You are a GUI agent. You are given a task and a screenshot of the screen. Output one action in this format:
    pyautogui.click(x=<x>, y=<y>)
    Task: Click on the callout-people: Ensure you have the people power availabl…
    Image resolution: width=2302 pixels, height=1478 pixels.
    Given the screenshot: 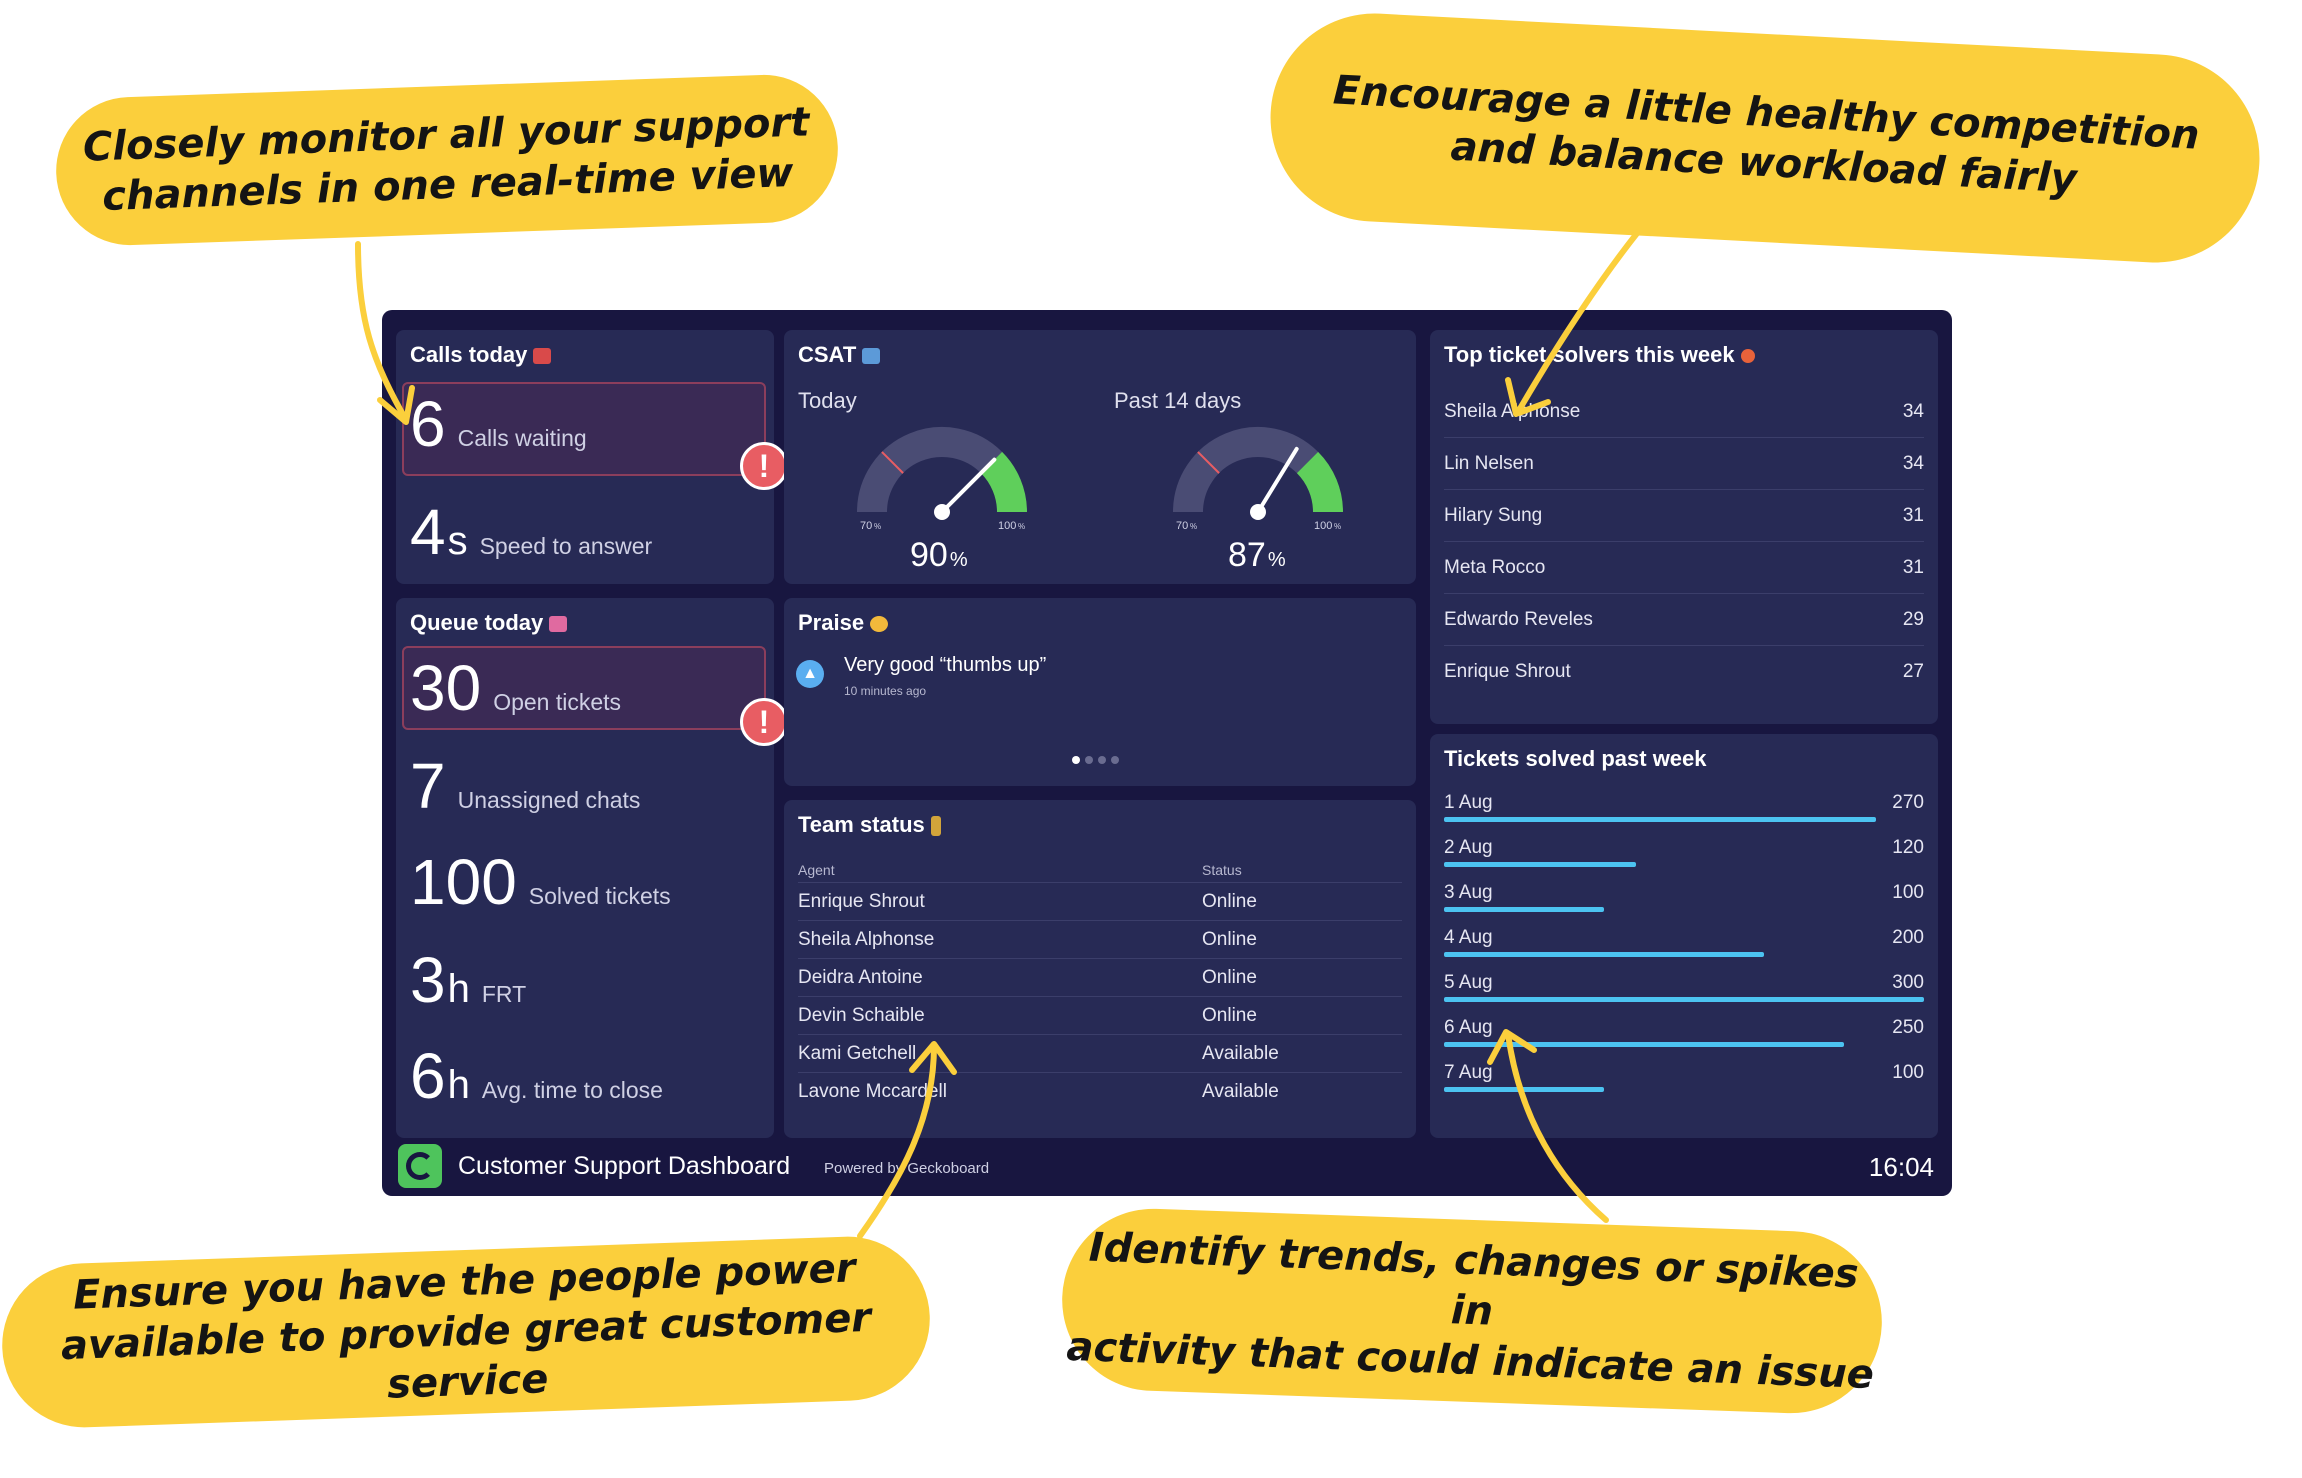 What is the action you would take?
    pyautogui.click(x=466, y=1332)
    